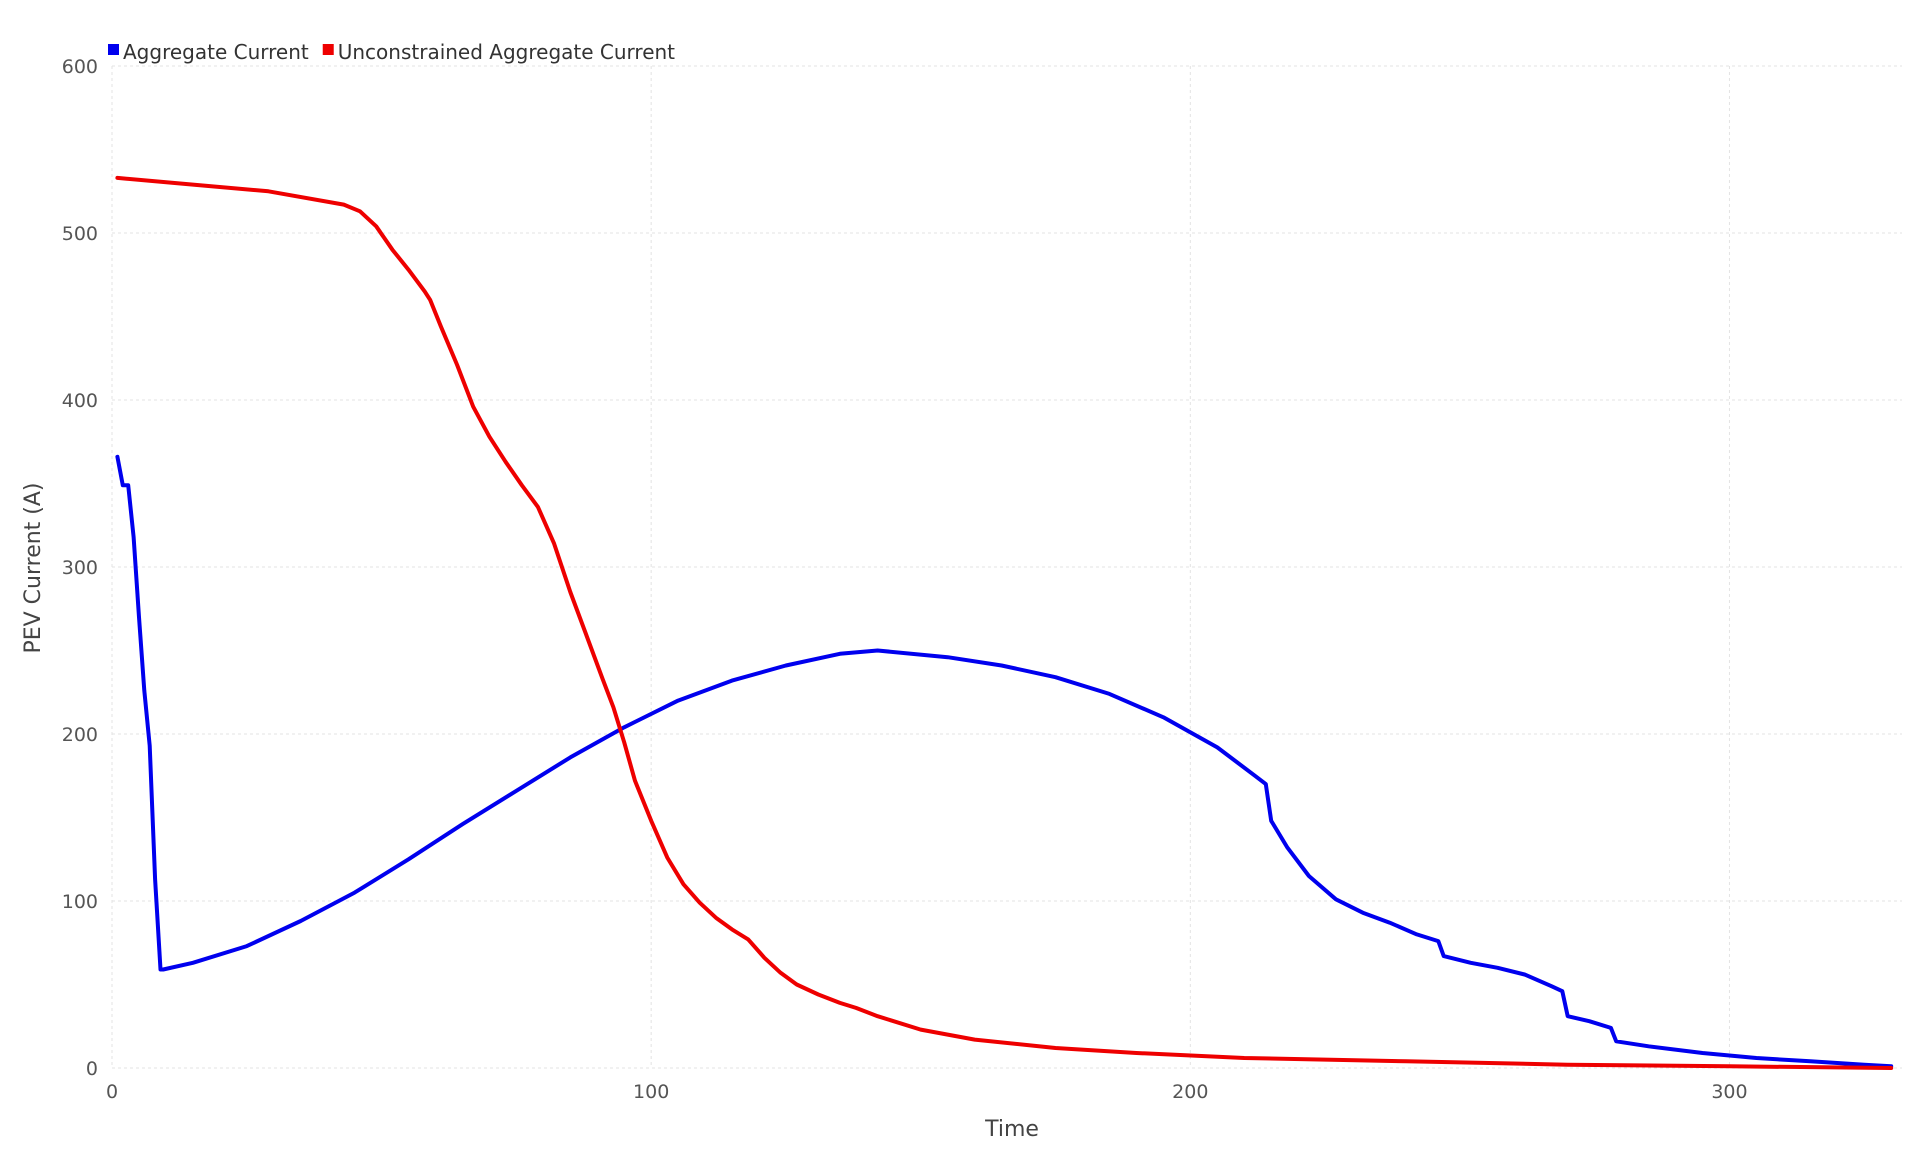 The width and height of the screenshot is (1920, 1152). What do you see at coordinates (80, 401) in the screenshot?
I see `y-tick-label: 400` at bounding box center [80, 401].